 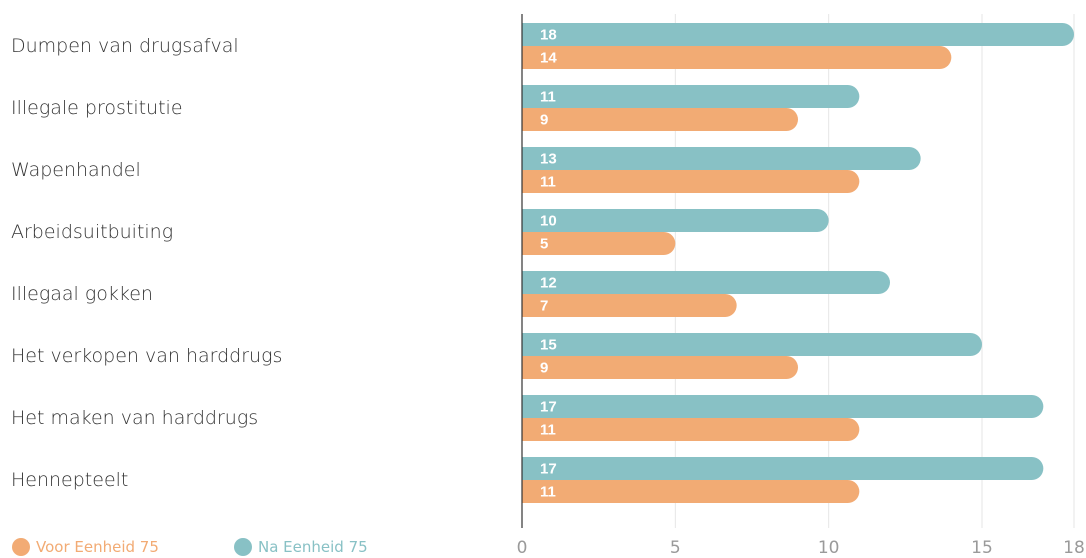 What do you see at coordinates (82, 294) in the screenshot?
I see `category-label: Illegaal gokken` at bounding box center [82, 294].